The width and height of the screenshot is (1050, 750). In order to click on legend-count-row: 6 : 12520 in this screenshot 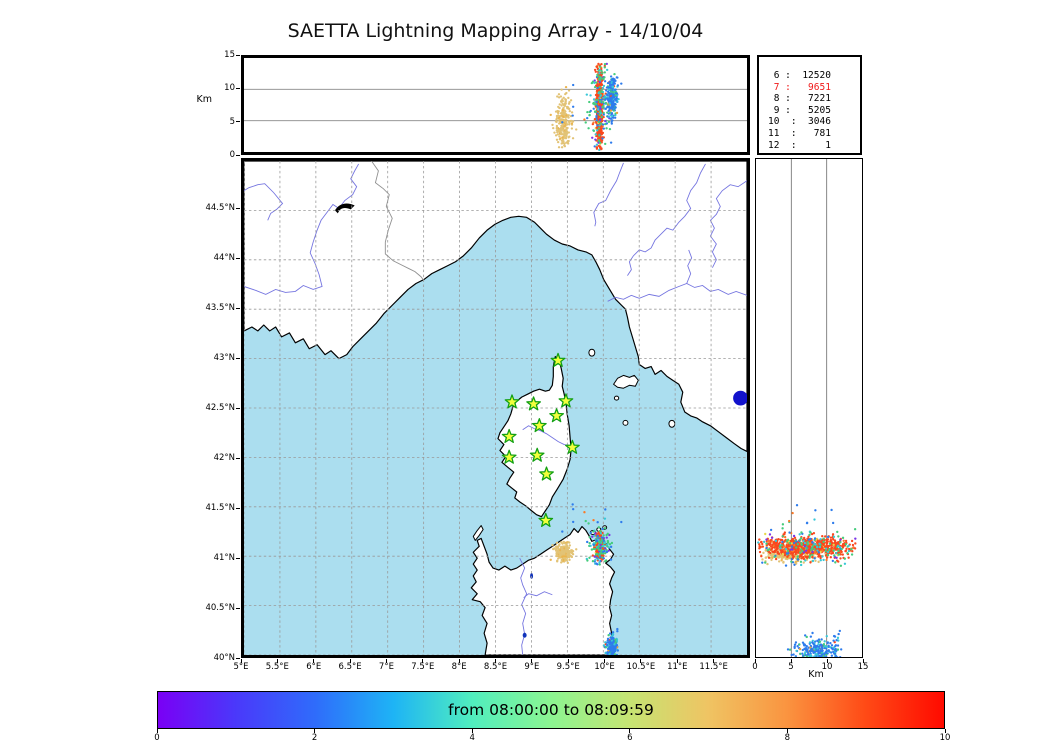, I will do `click(799, 75)`.